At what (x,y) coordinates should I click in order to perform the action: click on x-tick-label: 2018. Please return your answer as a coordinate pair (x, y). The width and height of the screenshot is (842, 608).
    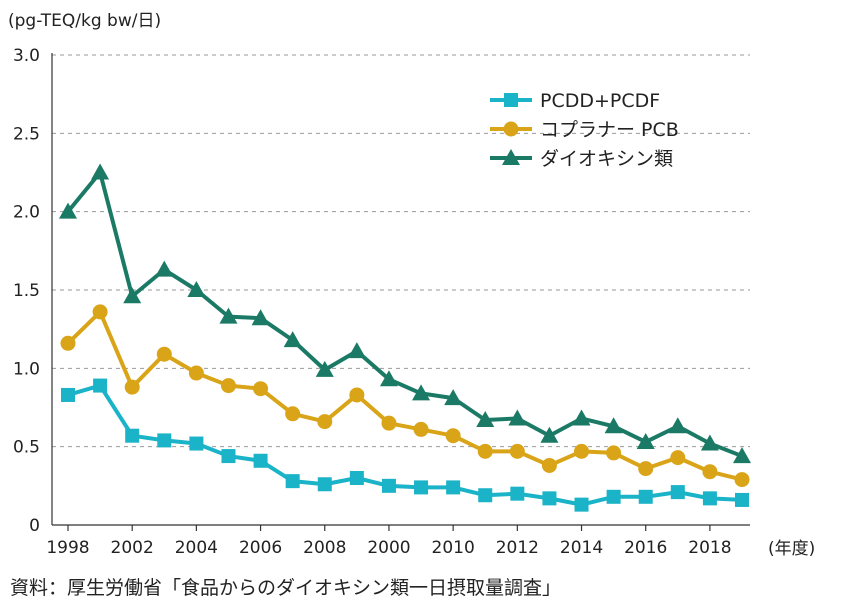
    Looking at the image, I should click on (709, 548).